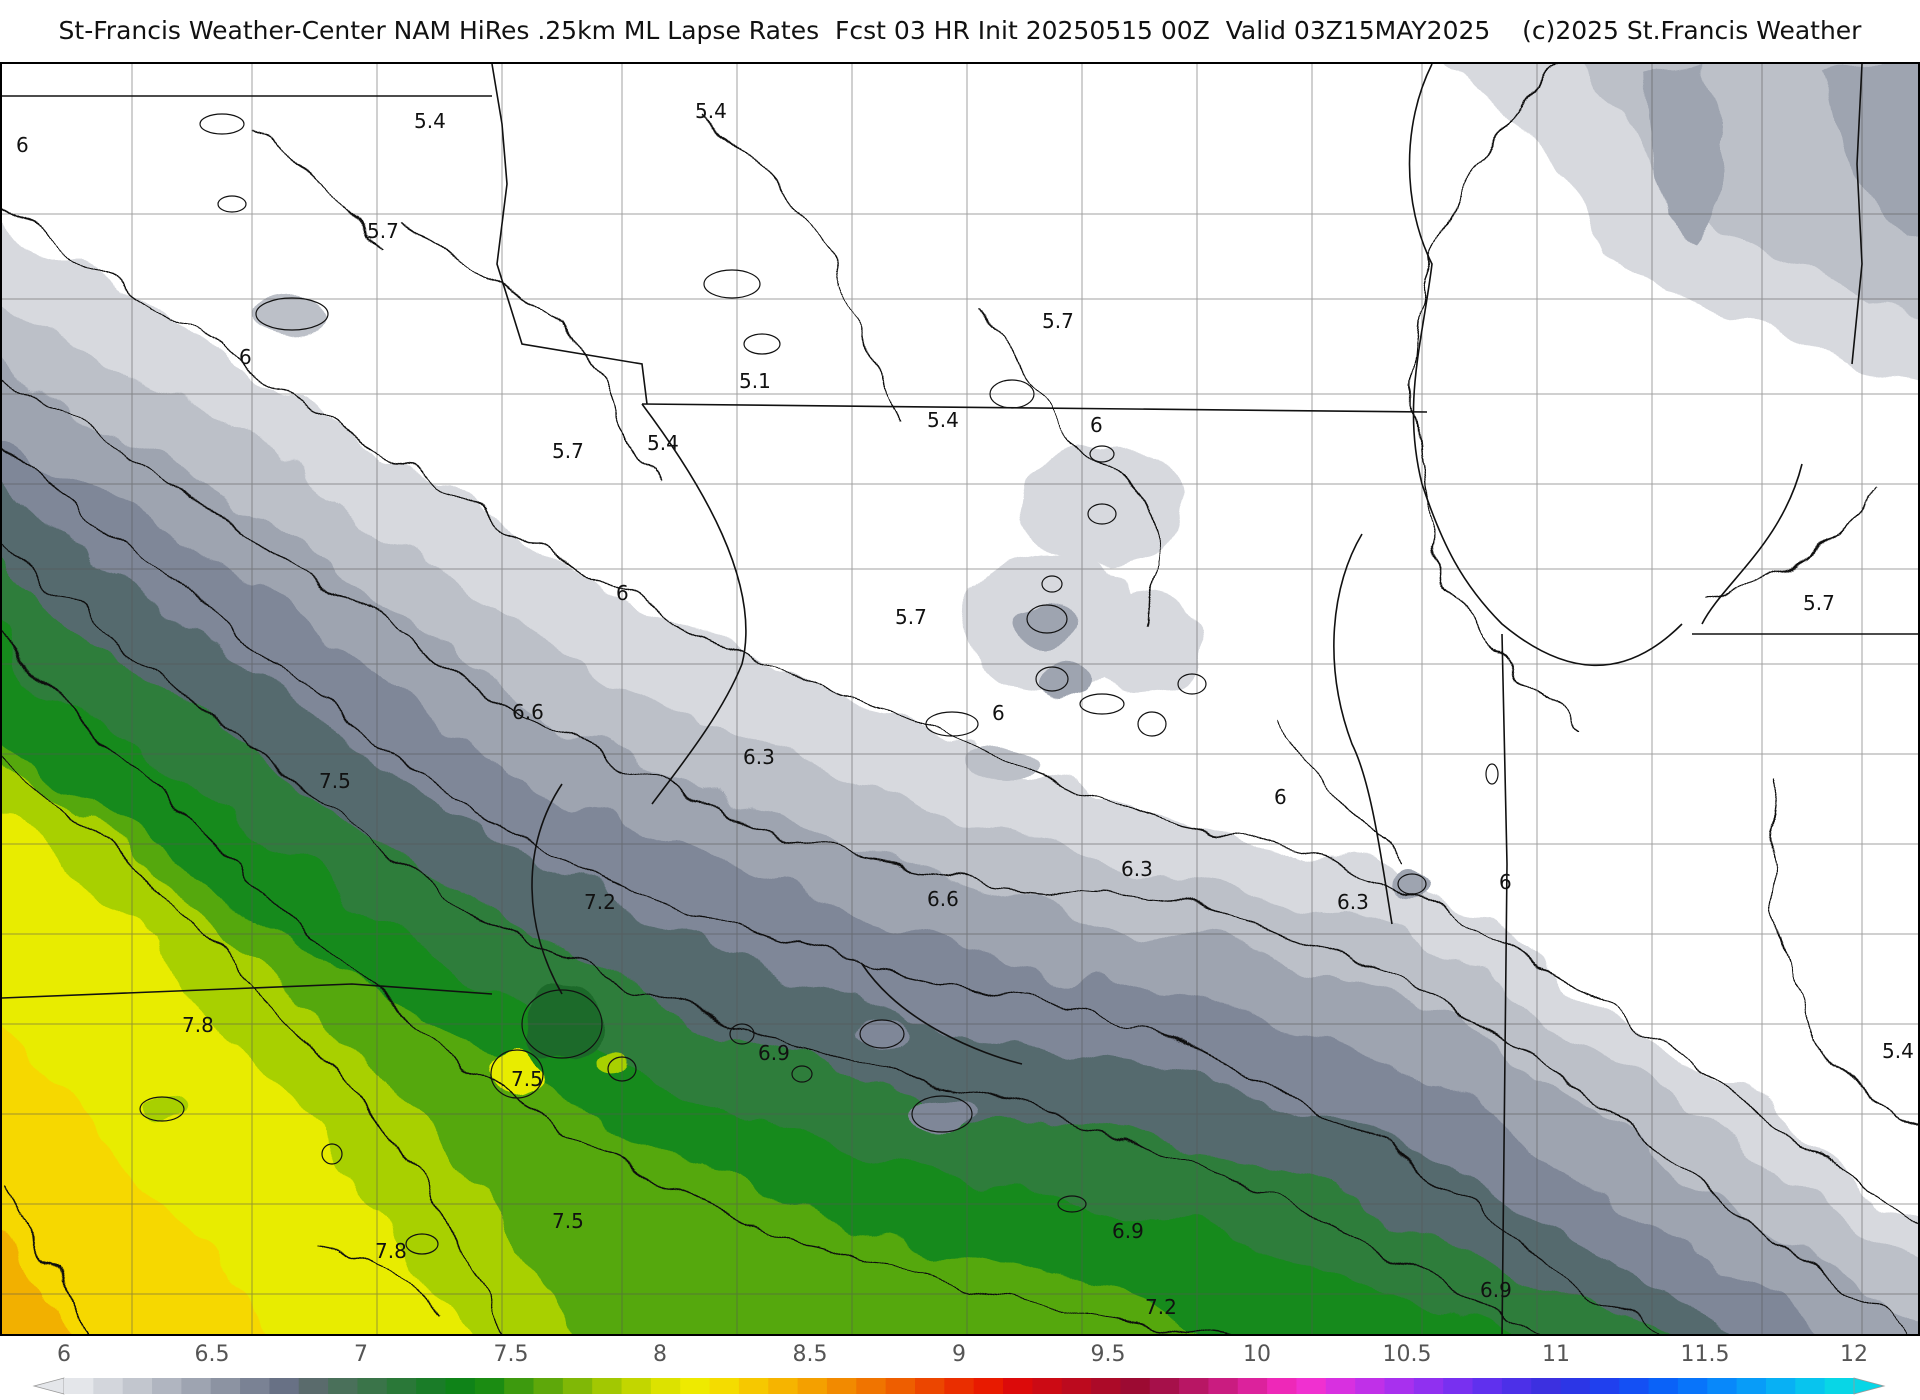 The image size is (1920, 1400). I want to click on colorbar-tick: 9, so click(959, 1354).